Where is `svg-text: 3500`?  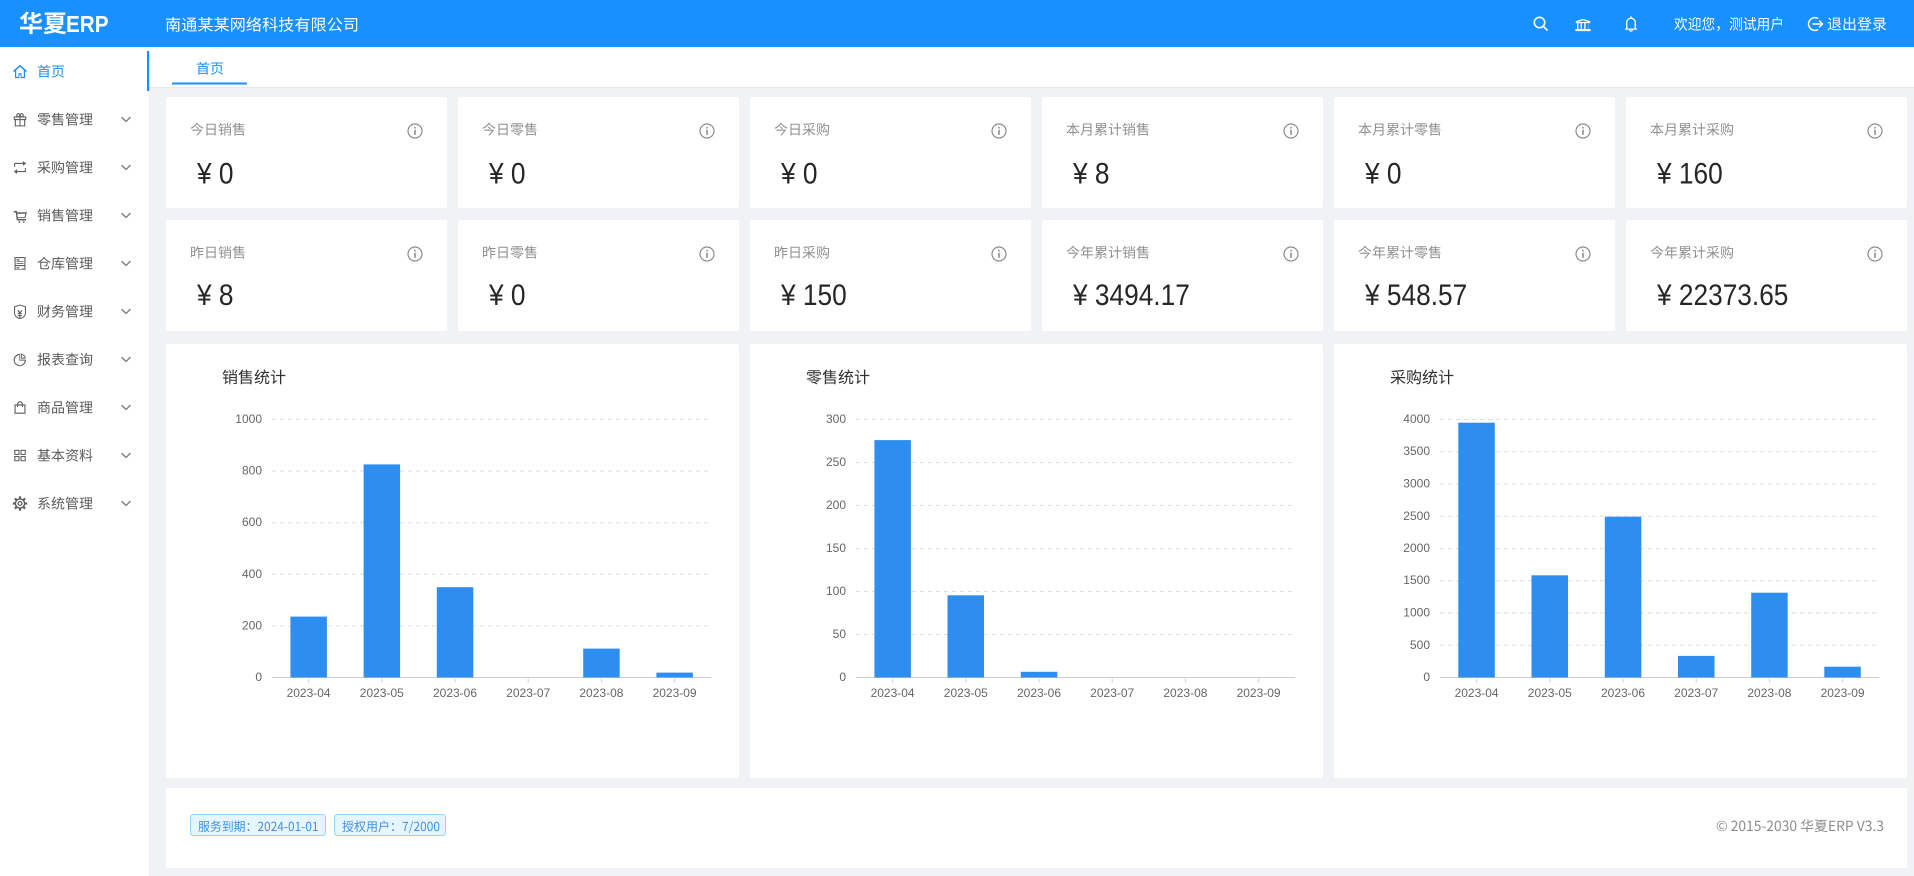
svg-text: 3500 is located at coordinates (1416, 451).